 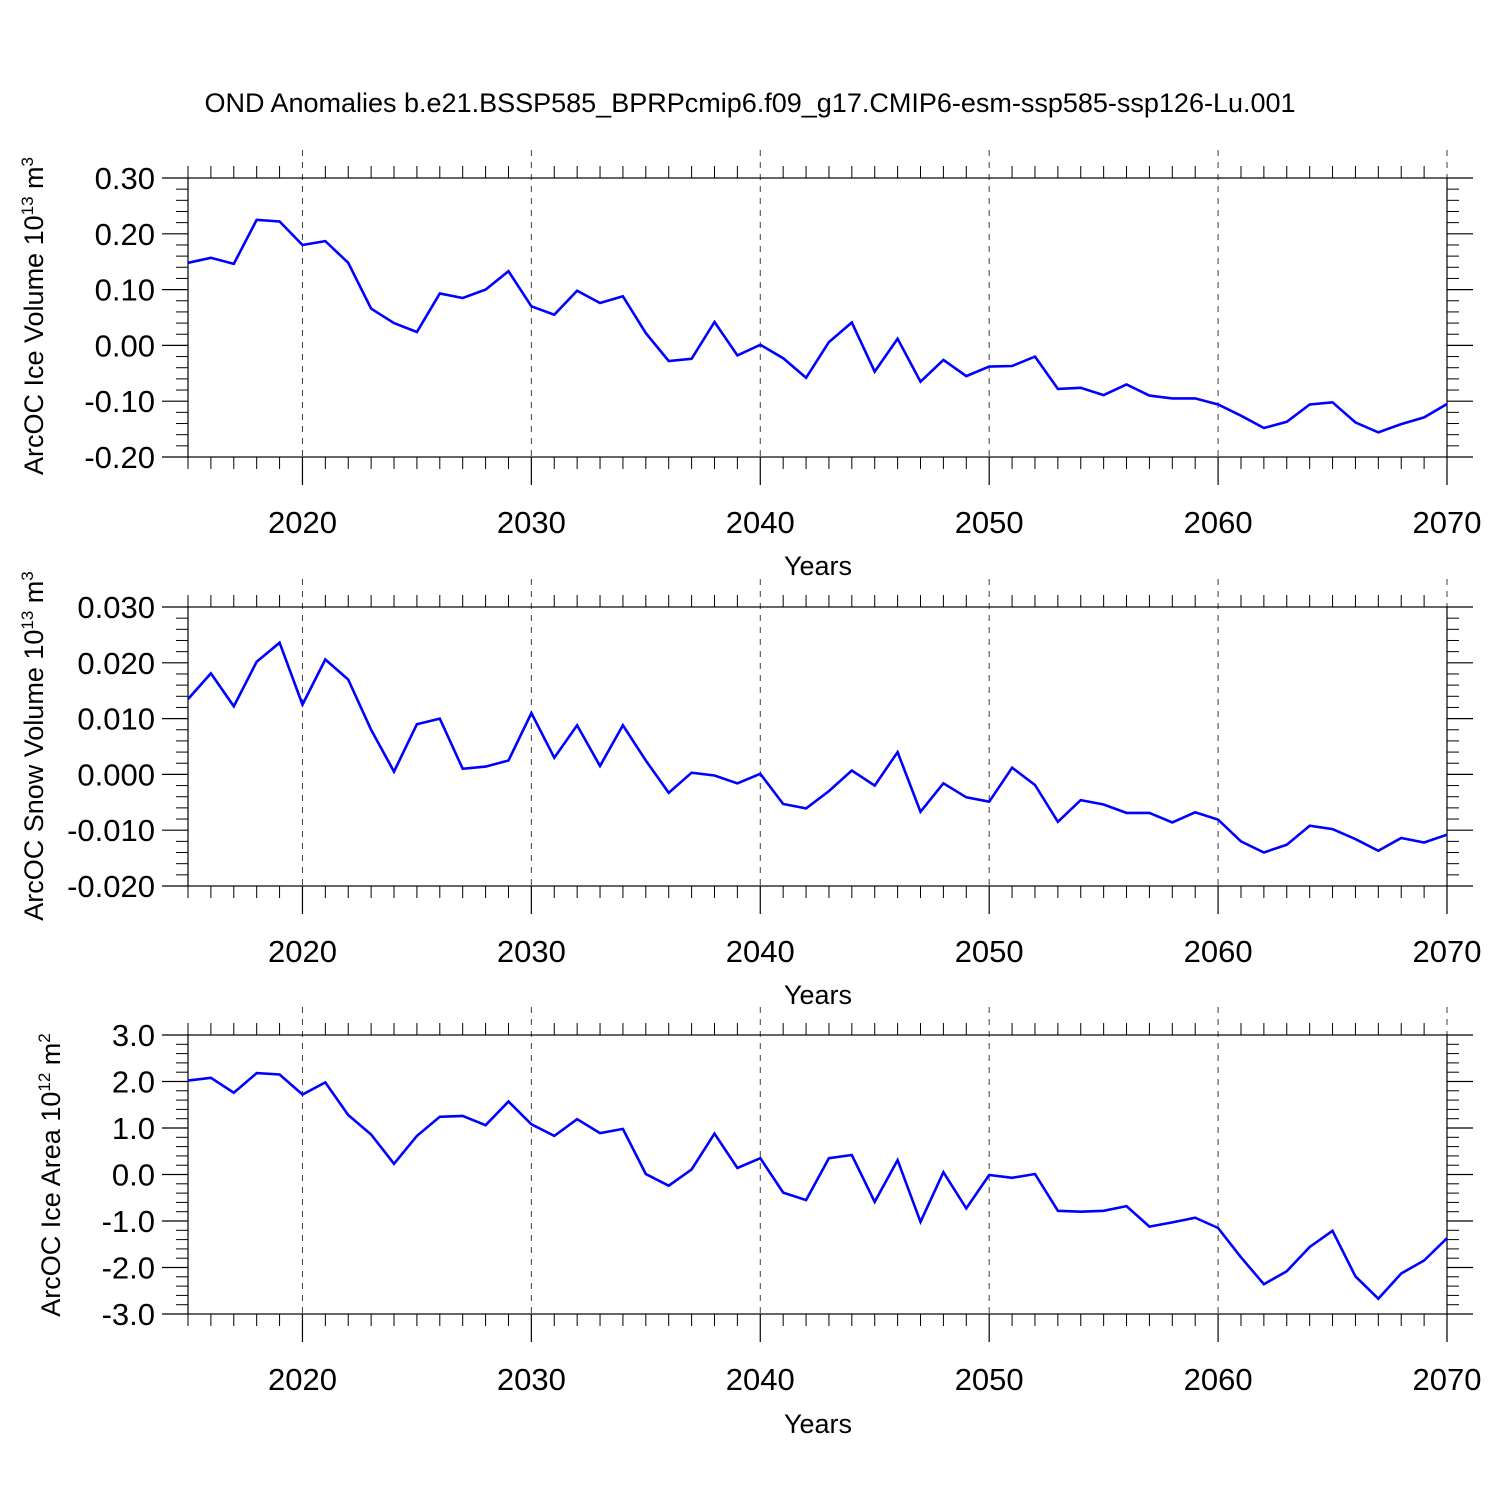 I want to click on ice-area-x-tick-label: 2030, so click(x=531, y=1379).